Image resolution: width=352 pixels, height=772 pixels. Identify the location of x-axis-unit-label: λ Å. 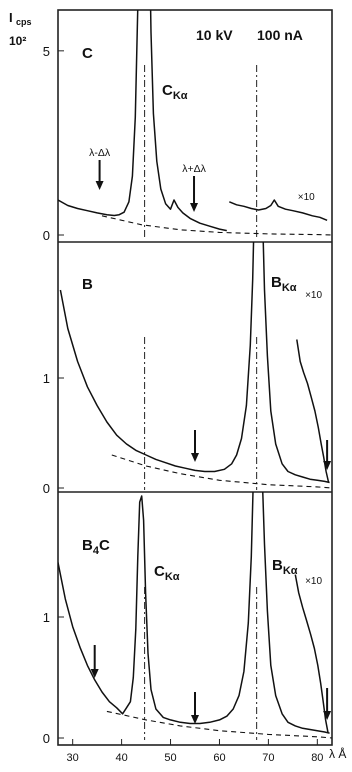
(337, 753).